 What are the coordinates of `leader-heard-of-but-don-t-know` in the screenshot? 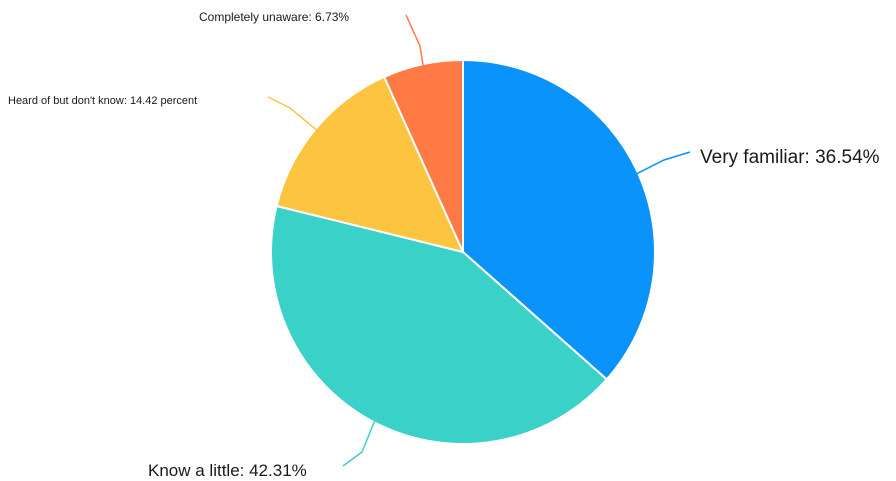 It's located at (293, 114).